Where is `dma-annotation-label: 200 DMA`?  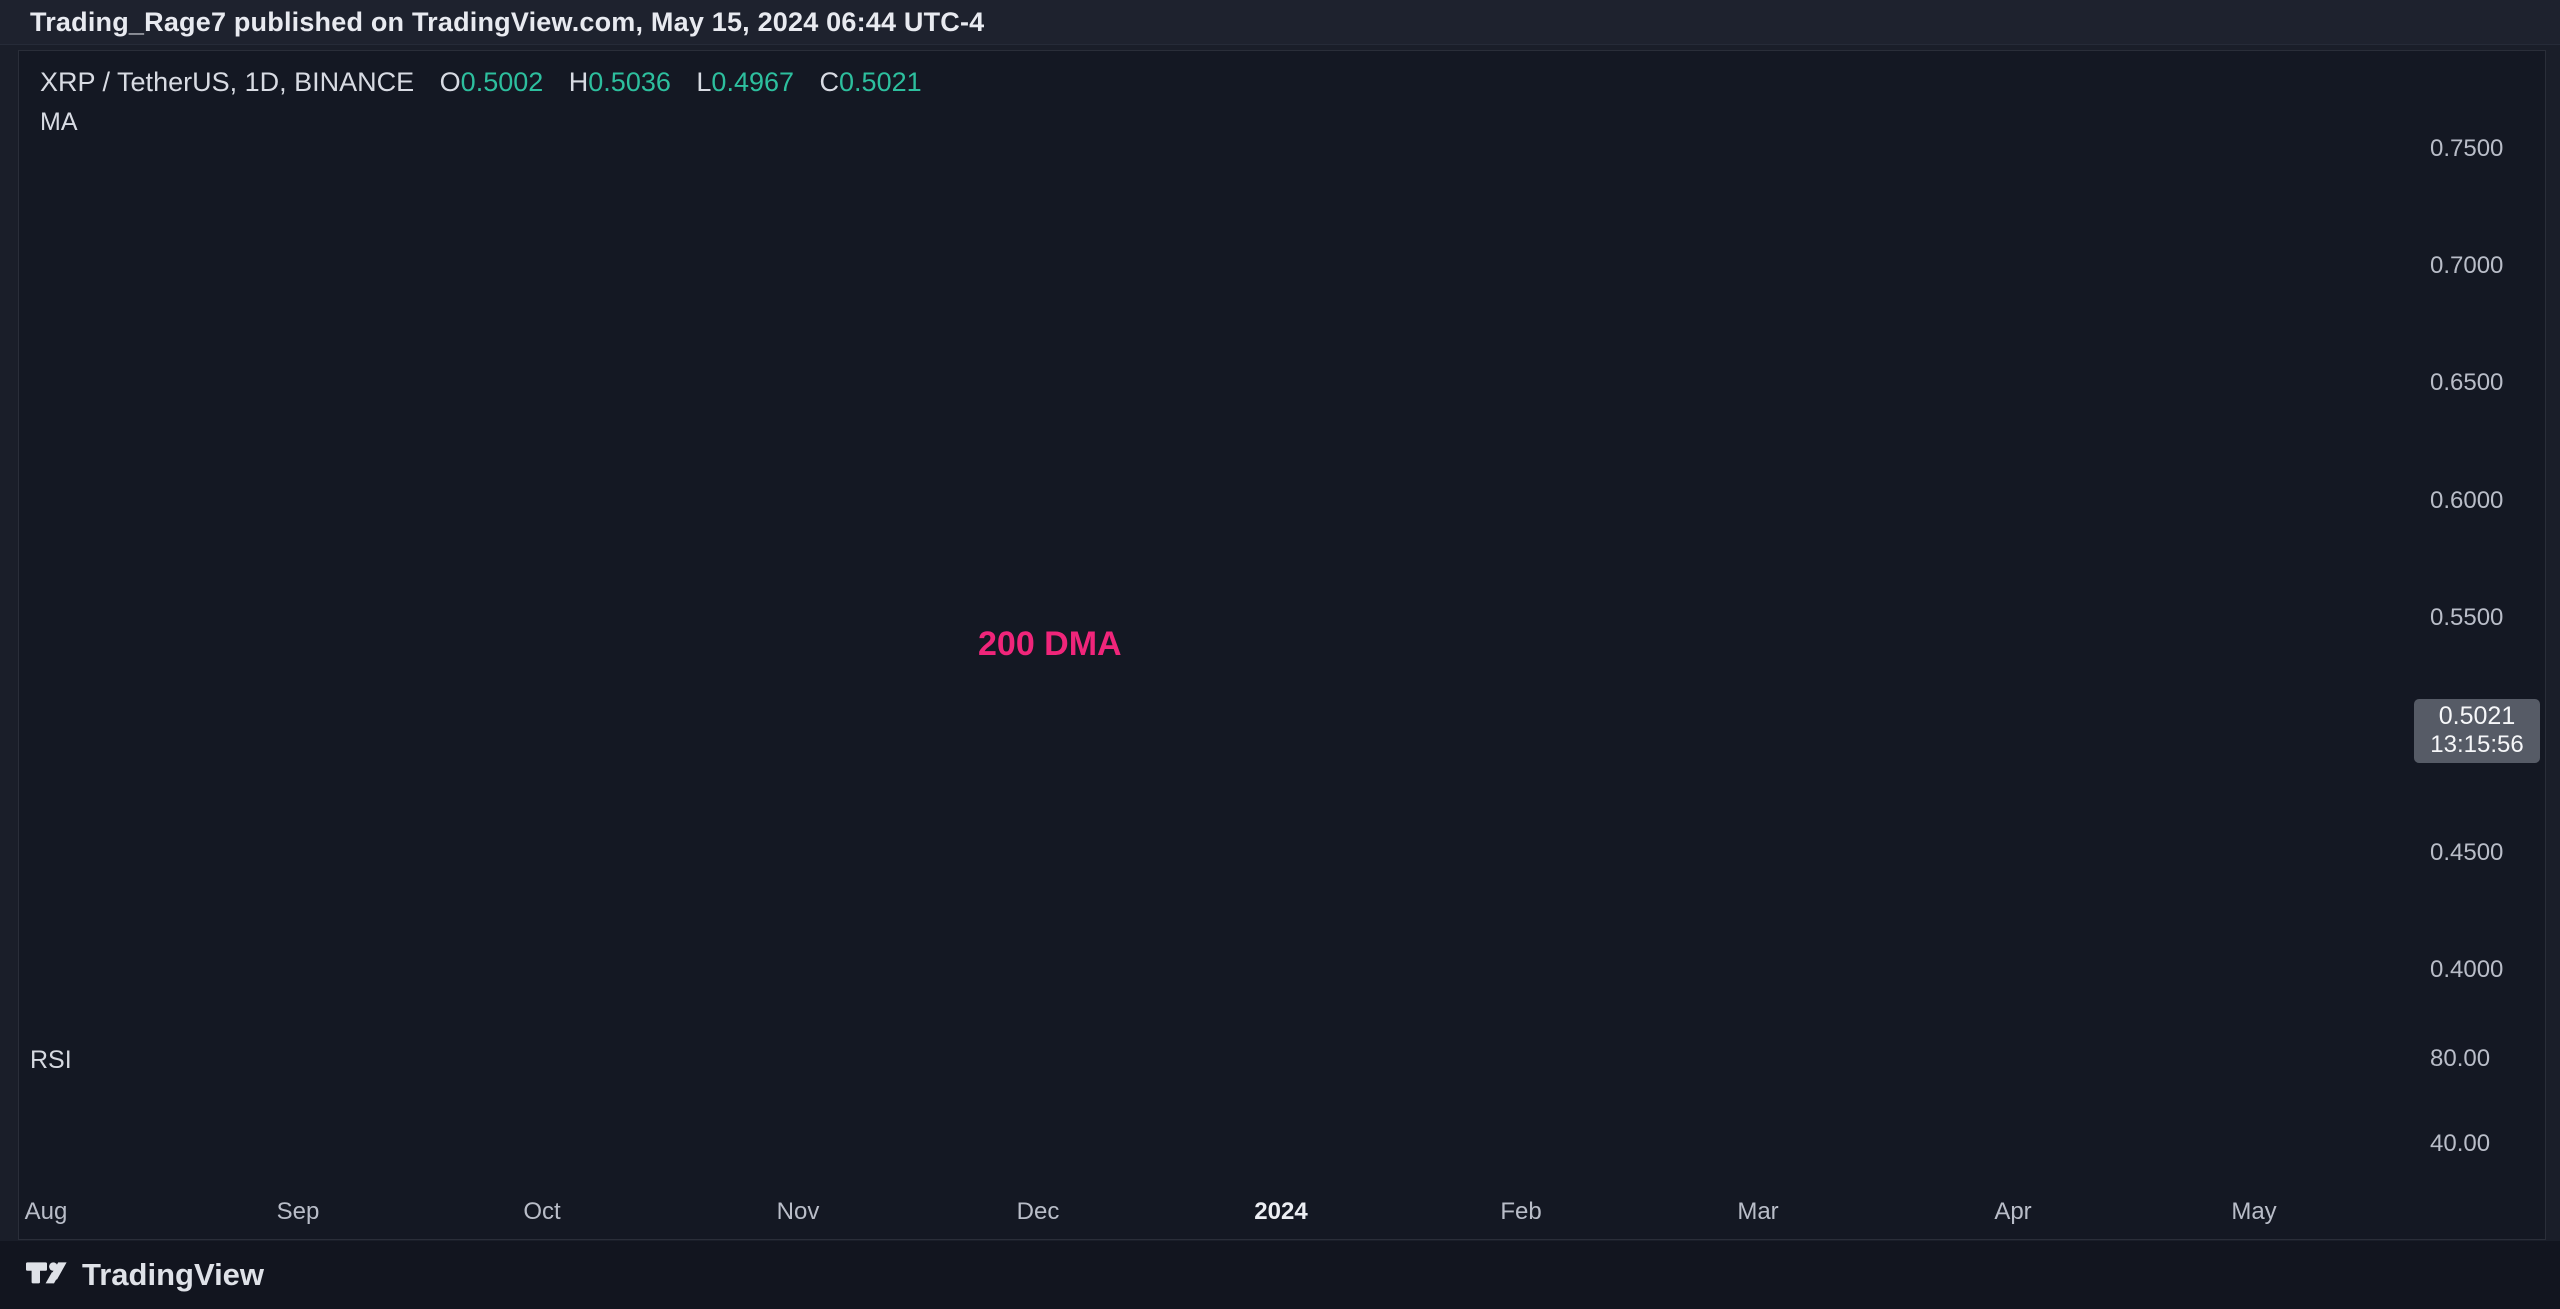
dma-annotation-label: 200 DMA is located at coordinates (1050, 644).